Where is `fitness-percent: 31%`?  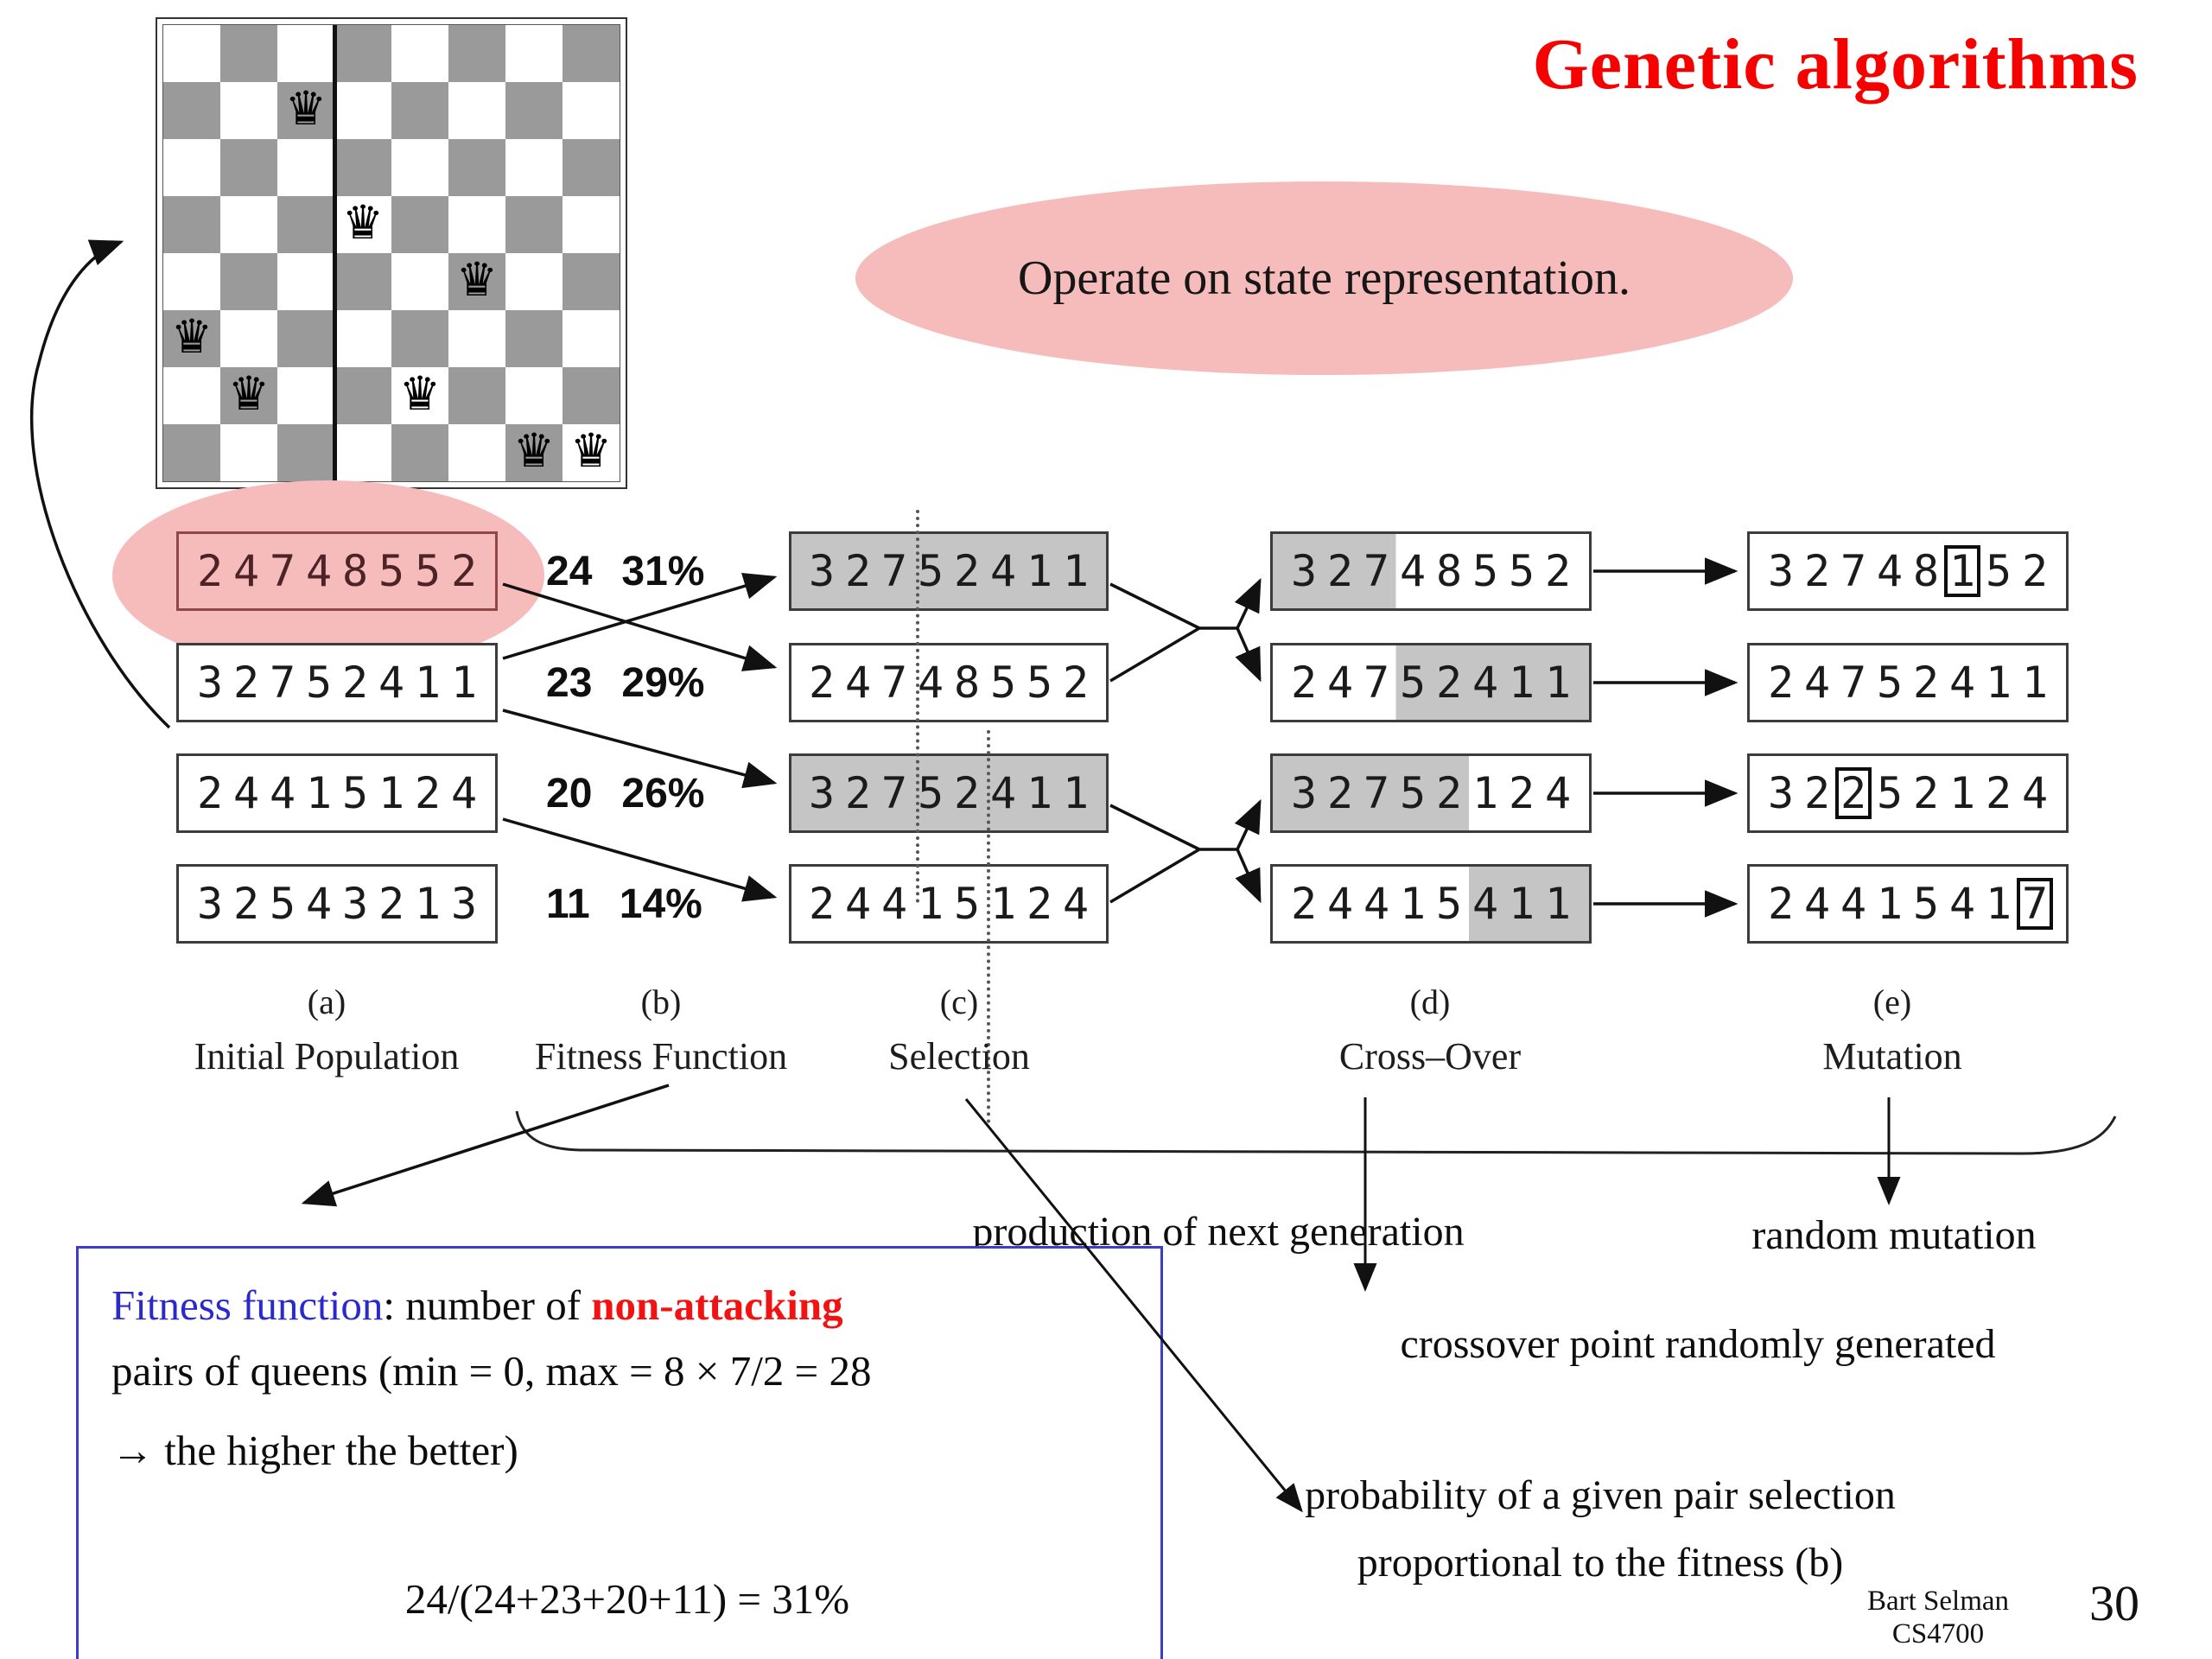
fitness-percent: 31% is located at coordinates (663, 571).